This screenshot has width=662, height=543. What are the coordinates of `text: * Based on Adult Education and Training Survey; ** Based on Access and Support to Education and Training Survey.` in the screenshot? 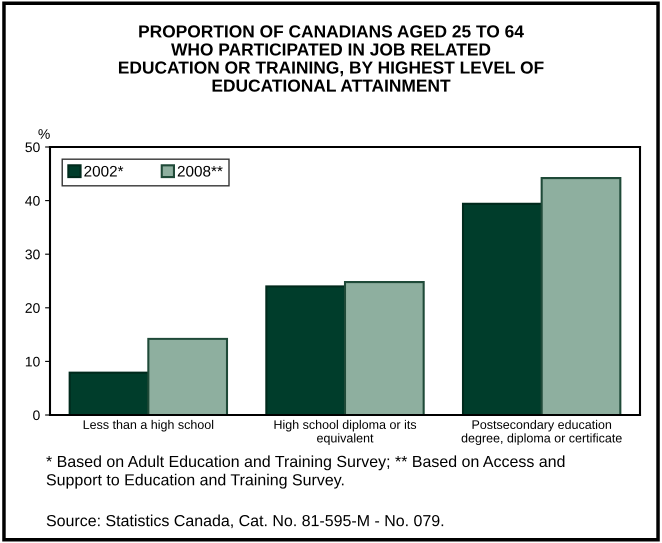 It's located at (305, 472).